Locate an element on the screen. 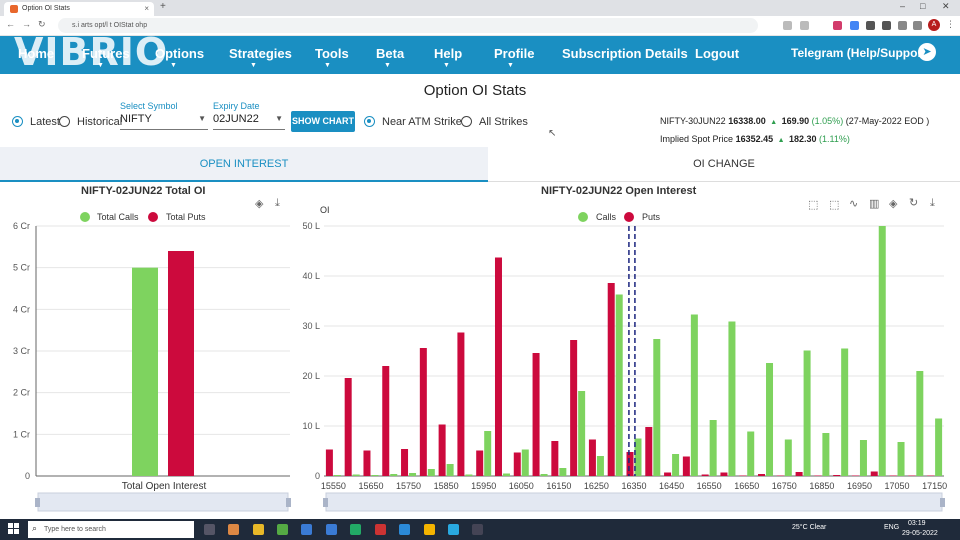 The width and height of the screenshot is (960, 540). nav-futures: Futures is located at coordinates (106, 53).